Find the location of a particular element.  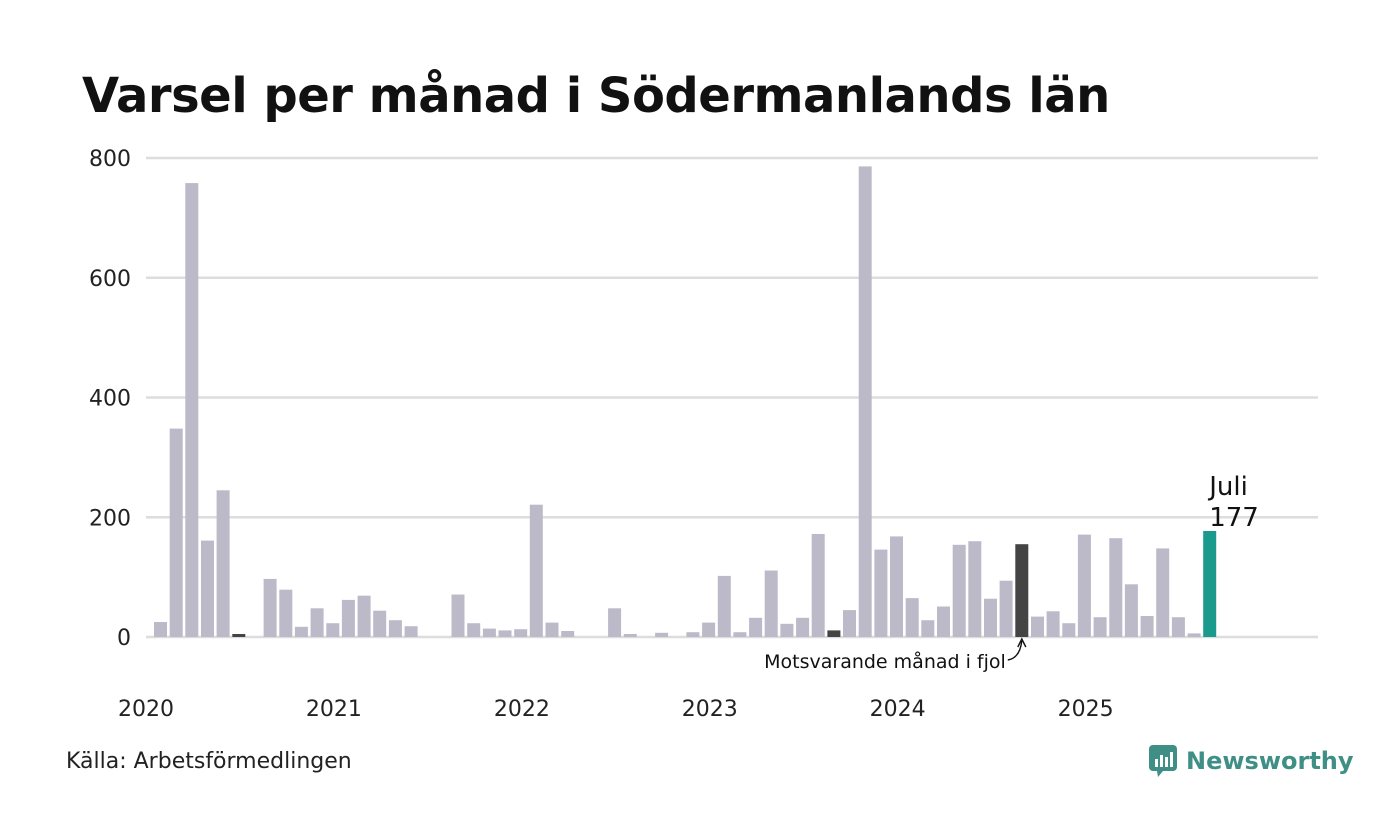

y-tick-label-800: 800 is located at coordinates (110, 159).